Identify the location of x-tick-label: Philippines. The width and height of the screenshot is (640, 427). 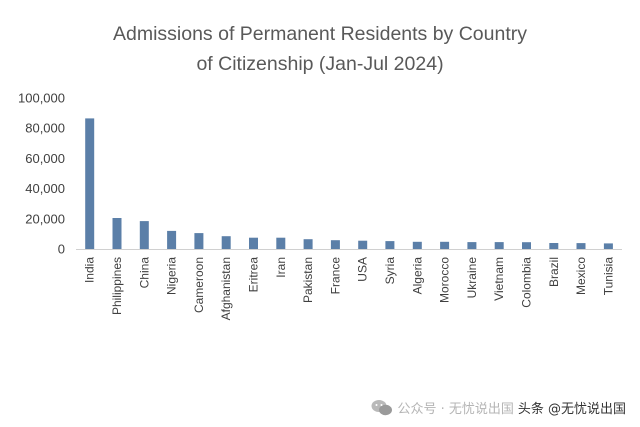
(117, 286).